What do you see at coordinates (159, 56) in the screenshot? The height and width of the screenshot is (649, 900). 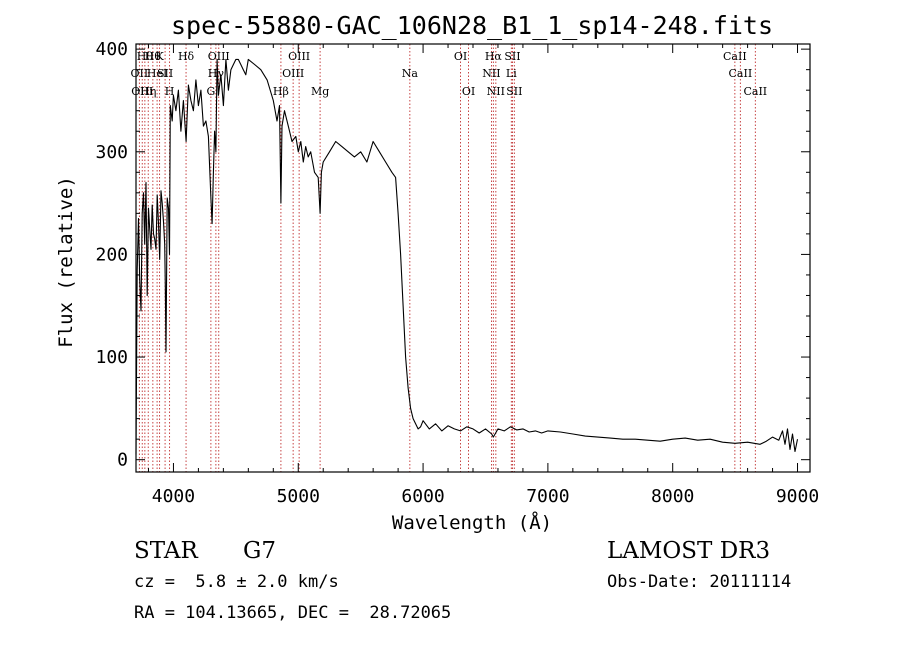 I see `line-label-6: K` at bounding box center [159, 56].